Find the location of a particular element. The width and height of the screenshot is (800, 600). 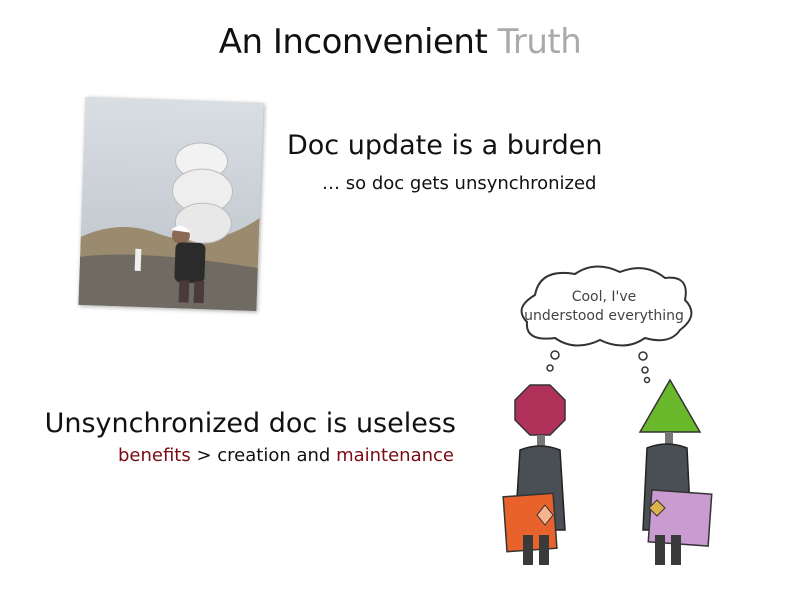

cartoon-illustration is located at coordinates (607, 415).